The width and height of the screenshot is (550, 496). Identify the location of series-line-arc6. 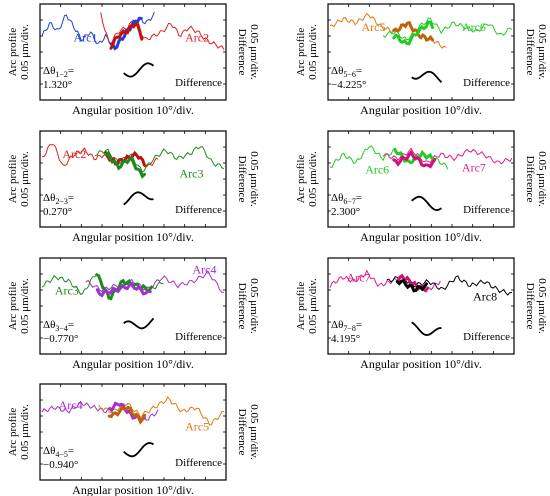
(447, 29).